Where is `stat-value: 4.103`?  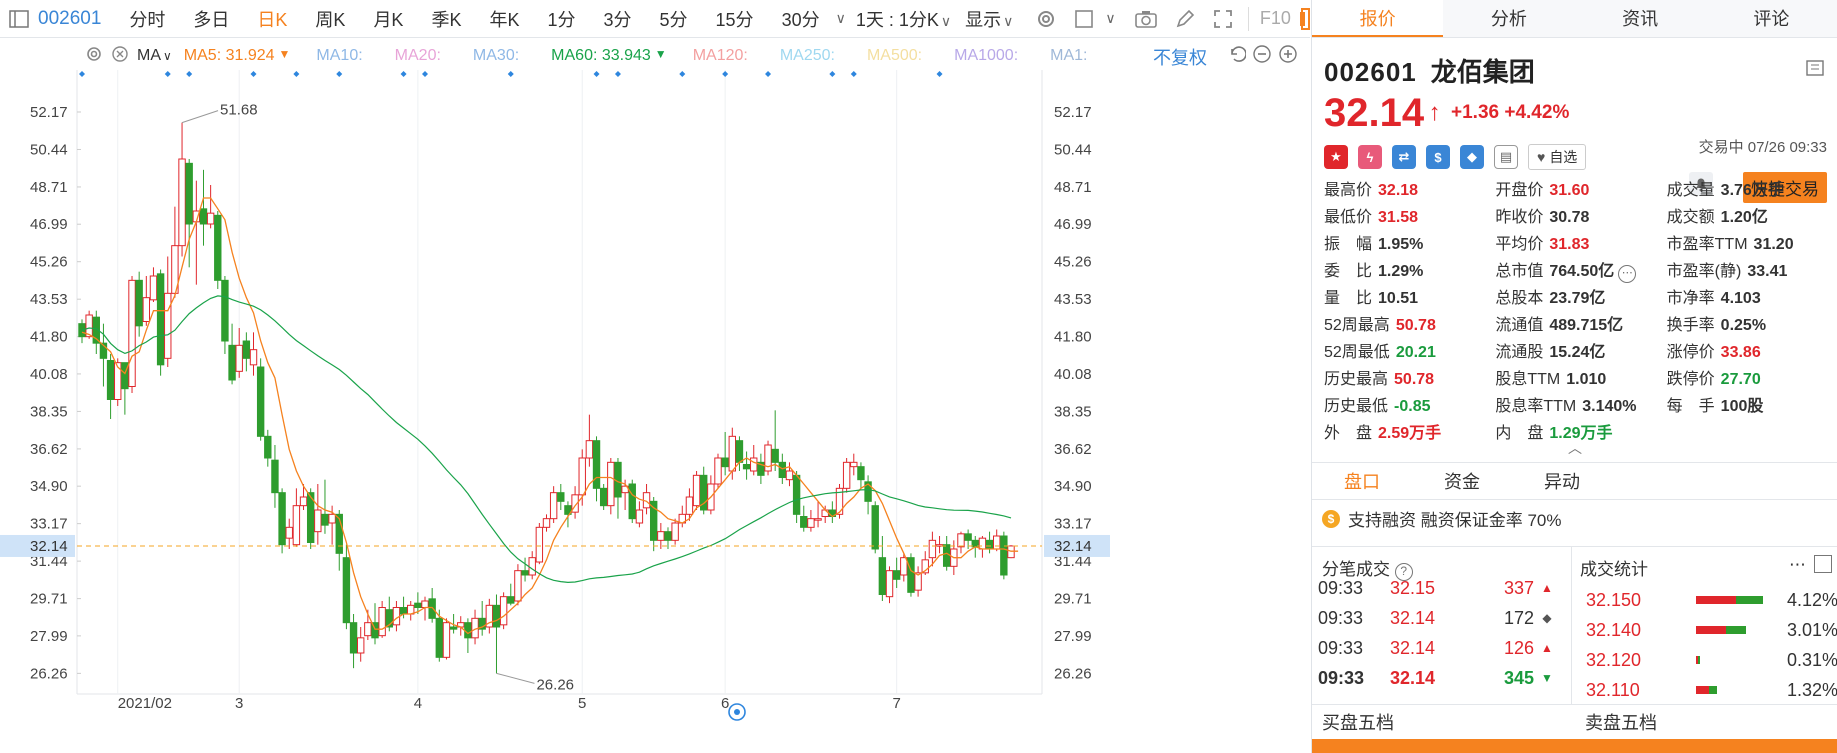 stat-value: 4.103 is located at coordinates (1740, 298).